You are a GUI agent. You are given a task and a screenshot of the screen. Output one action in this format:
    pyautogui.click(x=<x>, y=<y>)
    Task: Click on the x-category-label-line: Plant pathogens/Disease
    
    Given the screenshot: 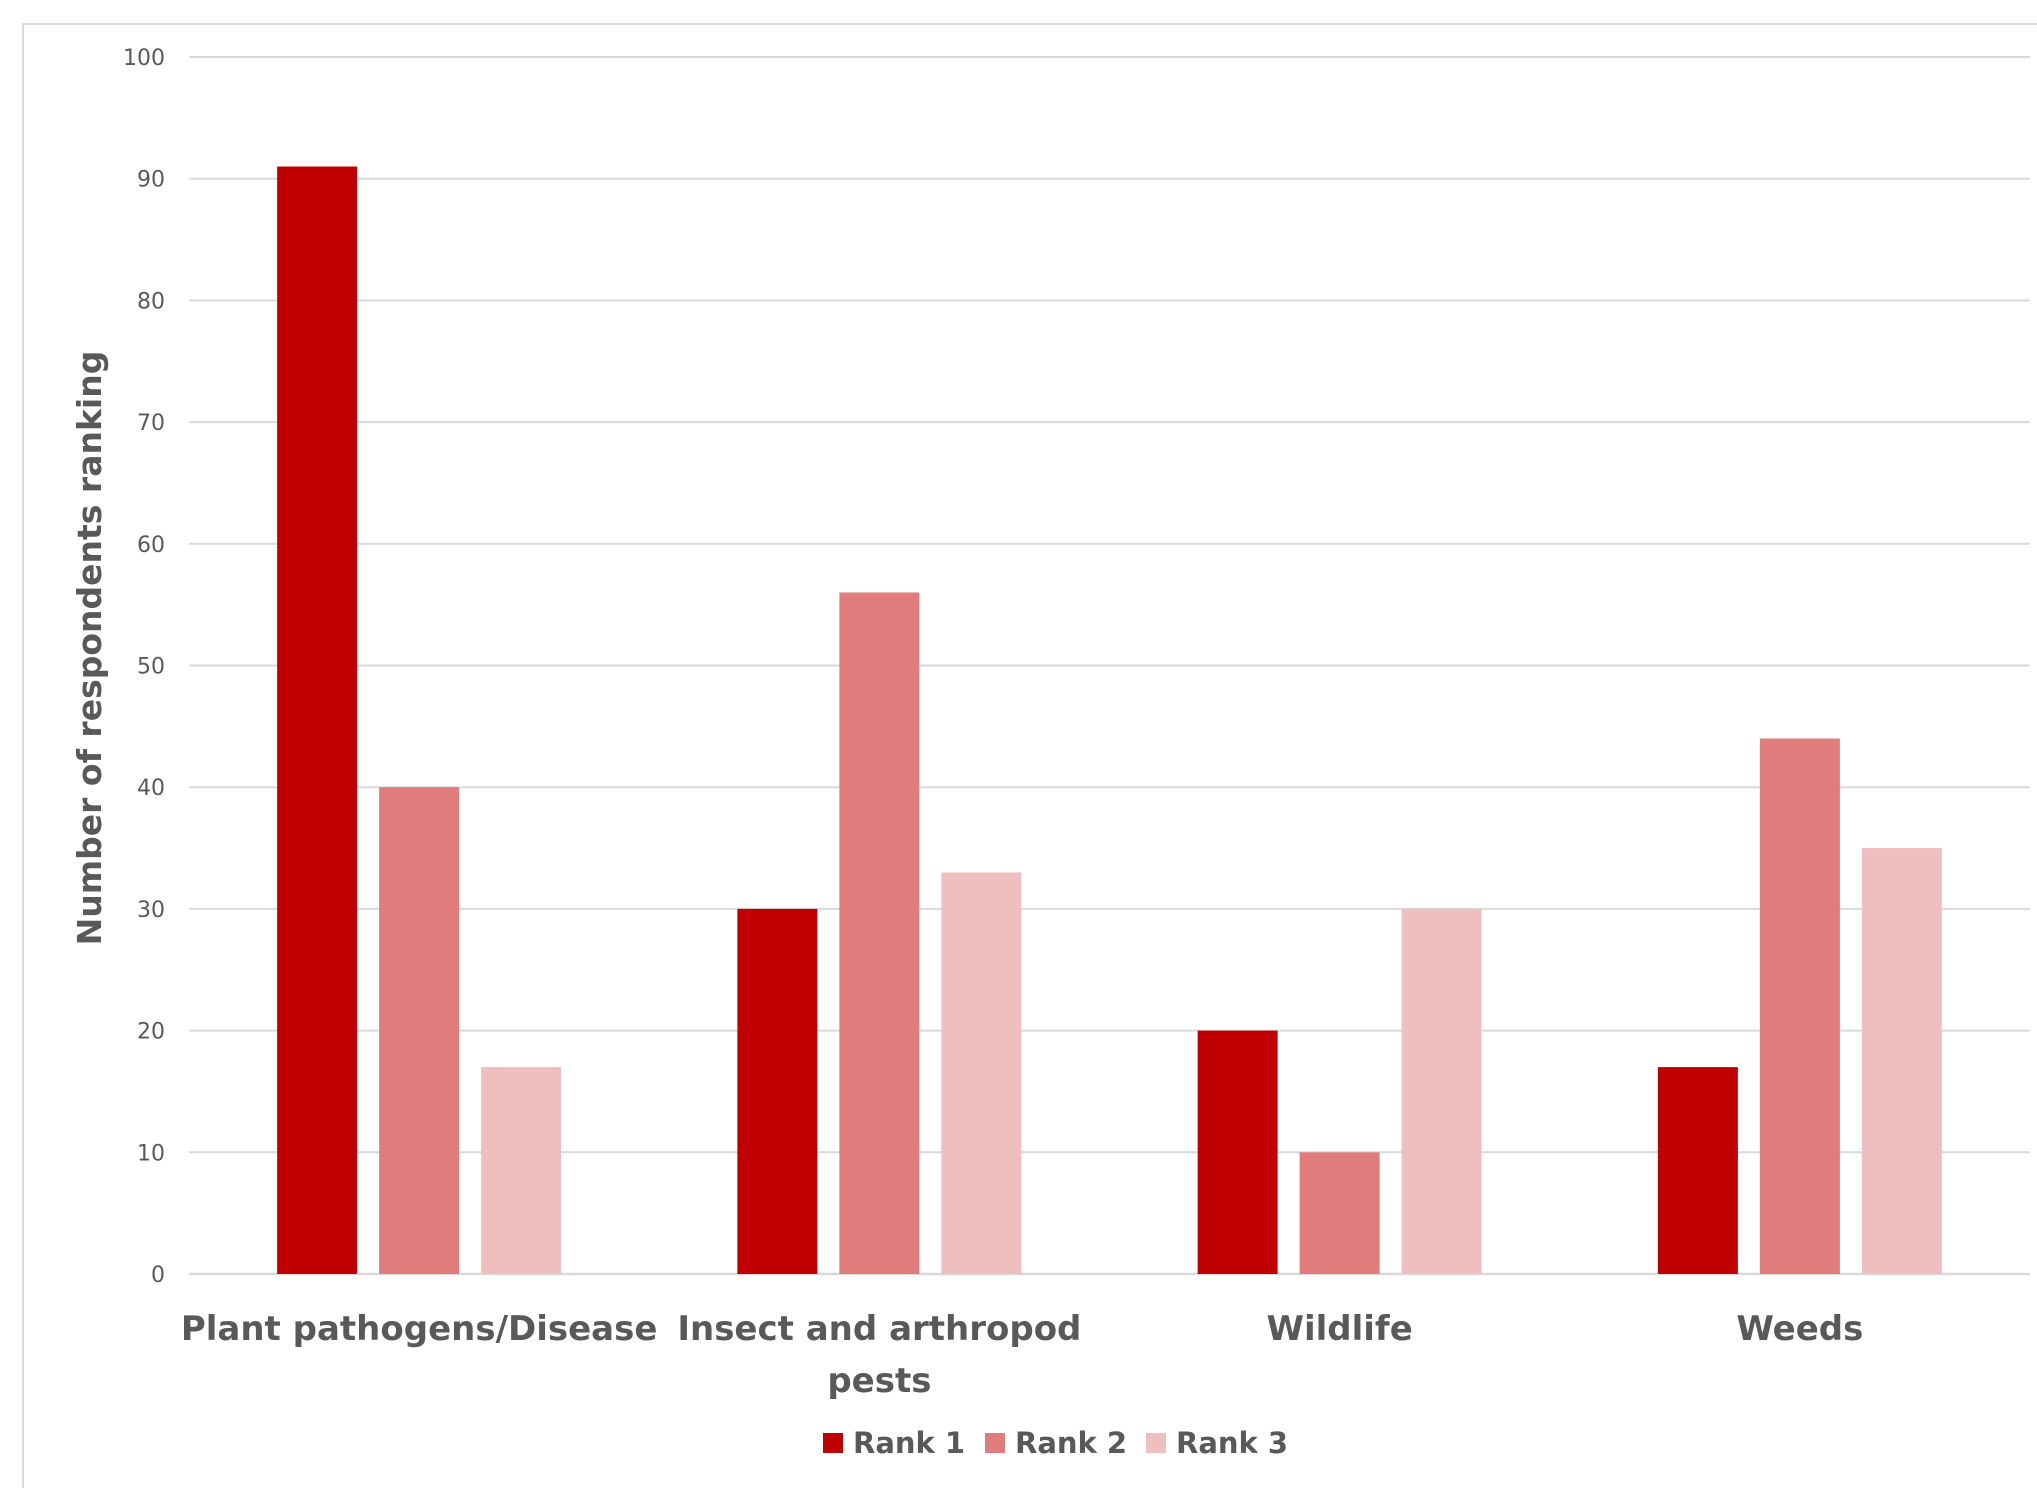 What is the action you would take?
    pyautogui.click(x=419, y=1329)
    